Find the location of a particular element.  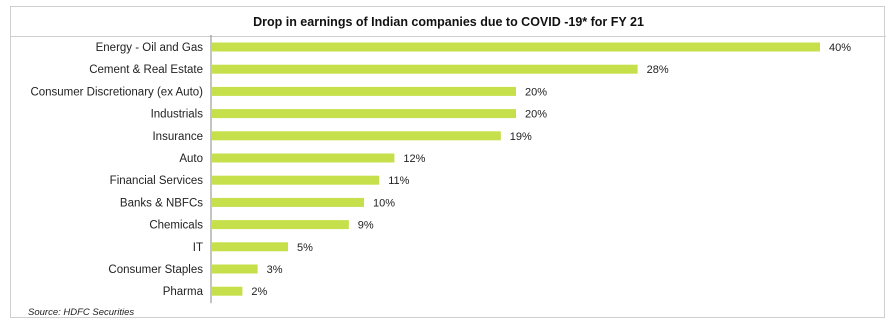

data-label: 2% is located at coordinates (259, 292).